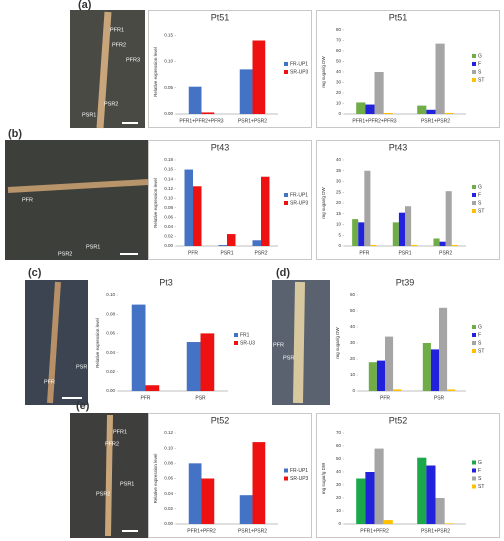 This screenshot has height=541, width=504. I want to click on legend-label: ST, so click(481, 351).